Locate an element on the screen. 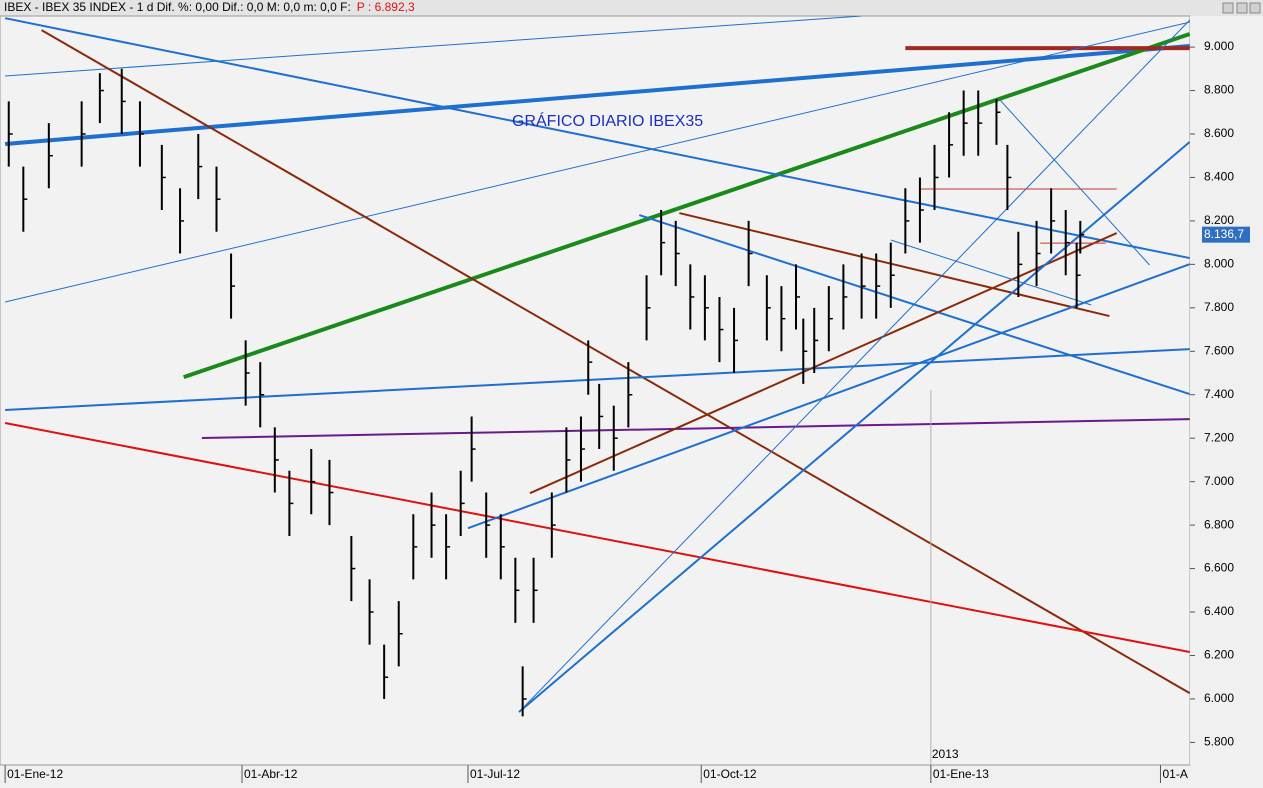 Image resolution: width=1263 pixels, height=788 pixels. y-tick-label: 8.800 is located at coordinates (1219, 90).